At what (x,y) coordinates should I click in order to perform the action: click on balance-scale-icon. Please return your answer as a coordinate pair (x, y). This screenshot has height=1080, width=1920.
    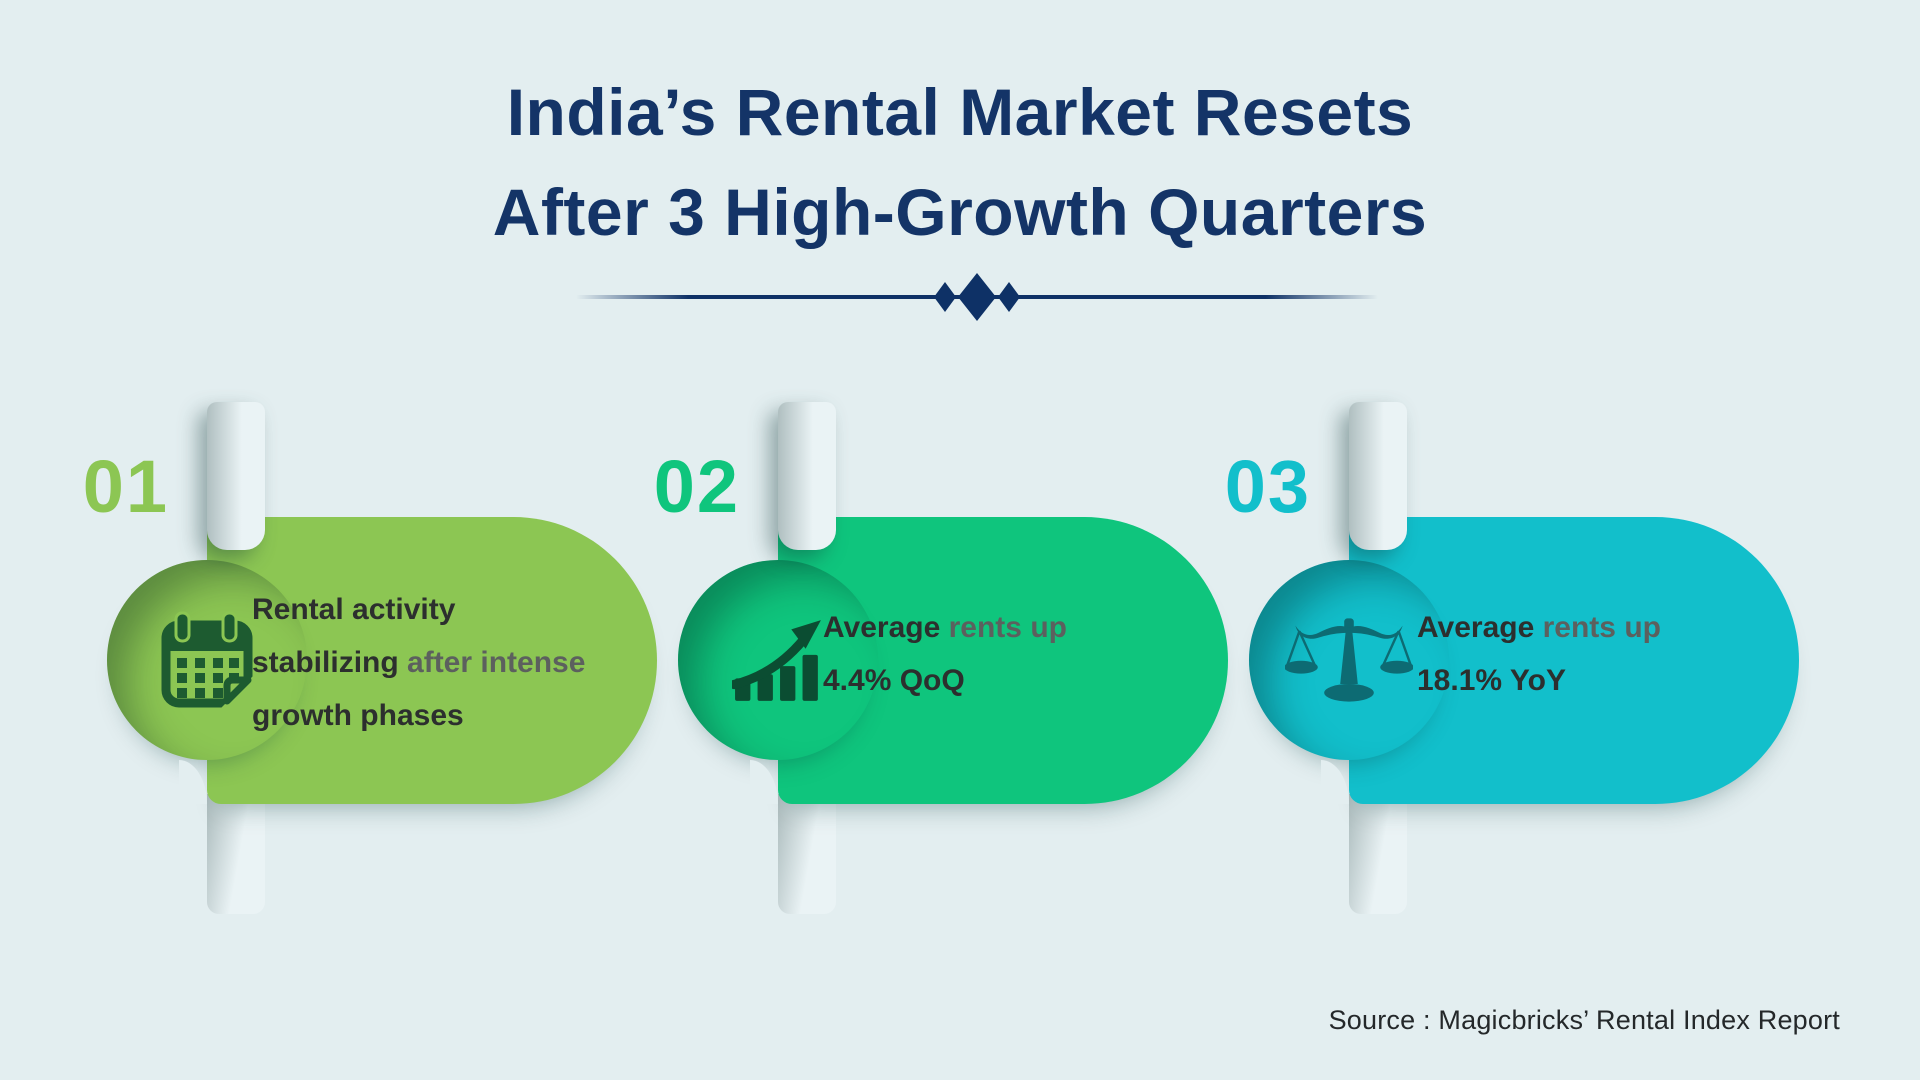
    Looking at the image, I should click on (1349, 660).